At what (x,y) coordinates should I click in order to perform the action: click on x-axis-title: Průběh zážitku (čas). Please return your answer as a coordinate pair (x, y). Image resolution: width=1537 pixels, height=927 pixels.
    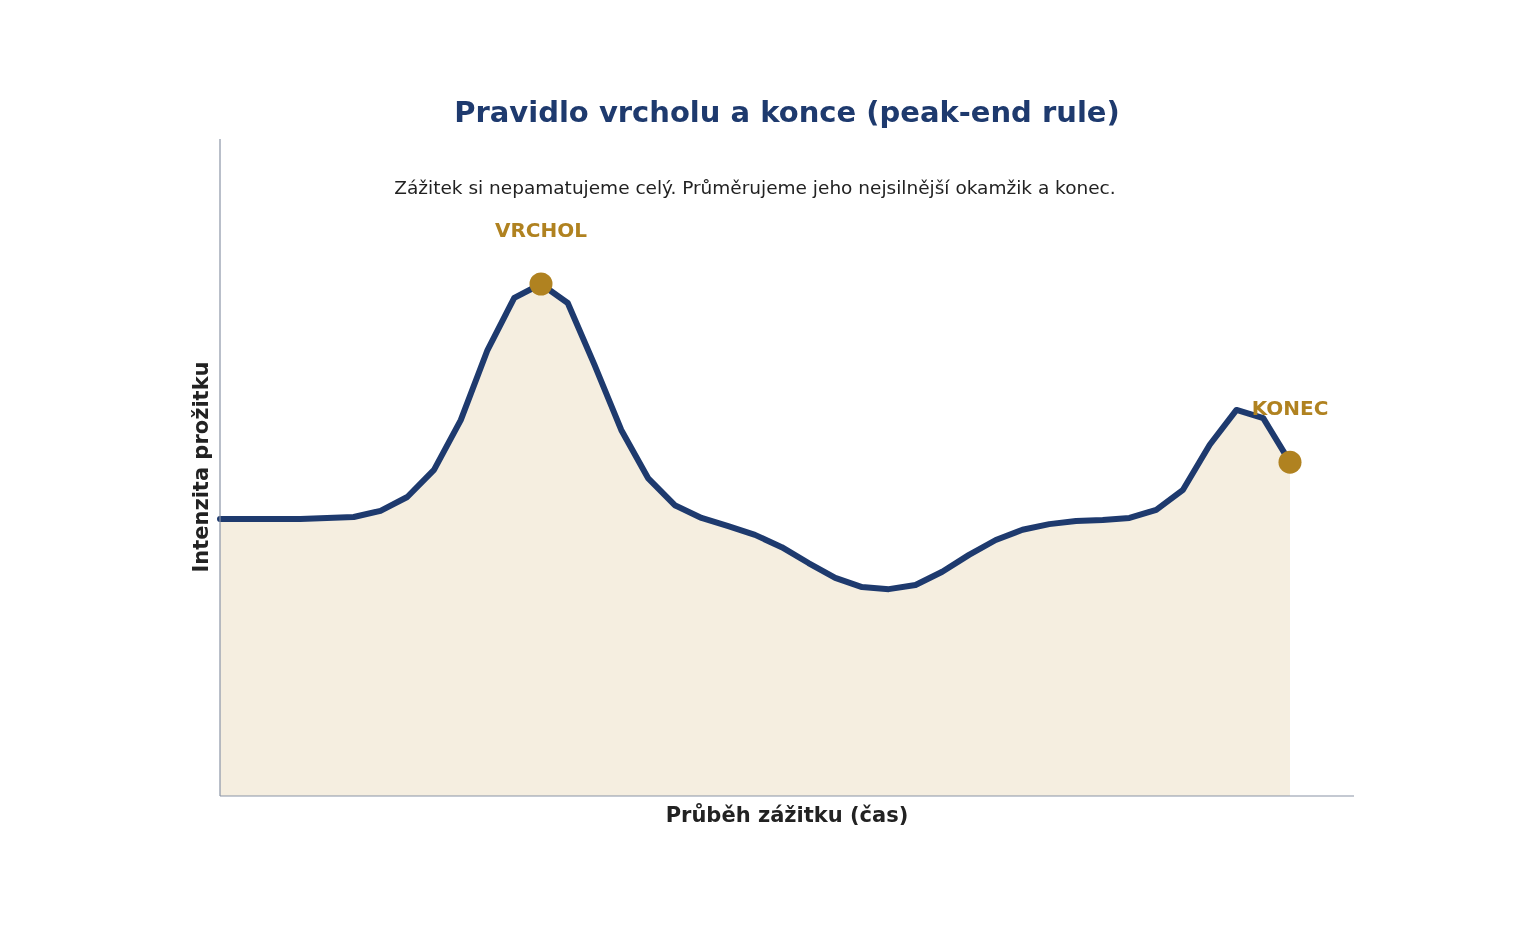
    Looking at the image, I should click on (787, 815).